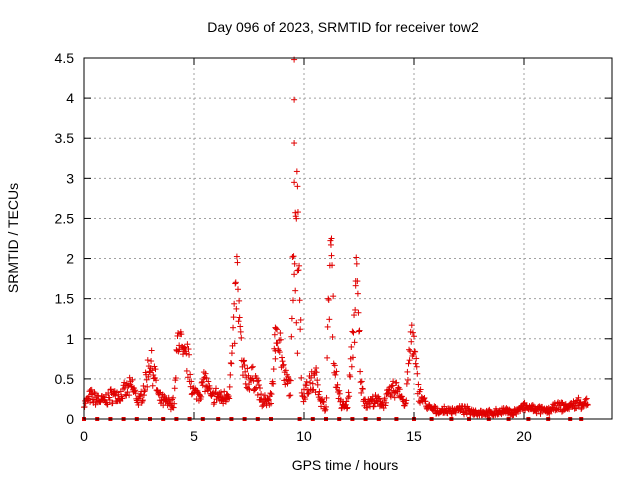  What do you see at coordinates (84, 436) in the screenshot?
I see `x-tick-label: 0` at bounding box center [84, 436].